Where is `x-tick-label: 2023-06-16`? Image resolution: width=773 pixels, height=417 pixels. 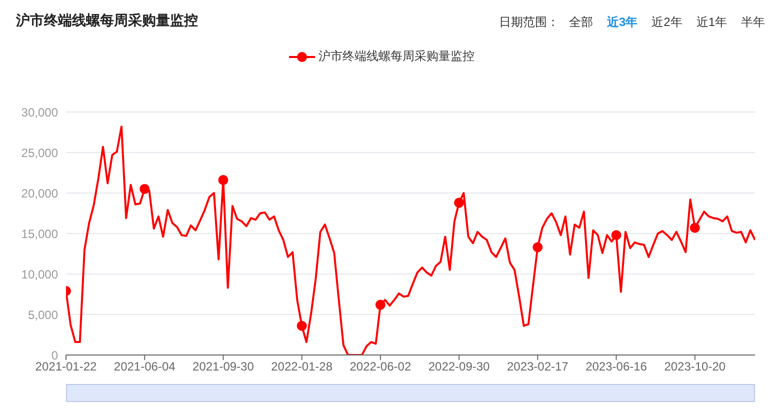 x-tick-label: 2023-06-16 is located at coordinates (617, 367).